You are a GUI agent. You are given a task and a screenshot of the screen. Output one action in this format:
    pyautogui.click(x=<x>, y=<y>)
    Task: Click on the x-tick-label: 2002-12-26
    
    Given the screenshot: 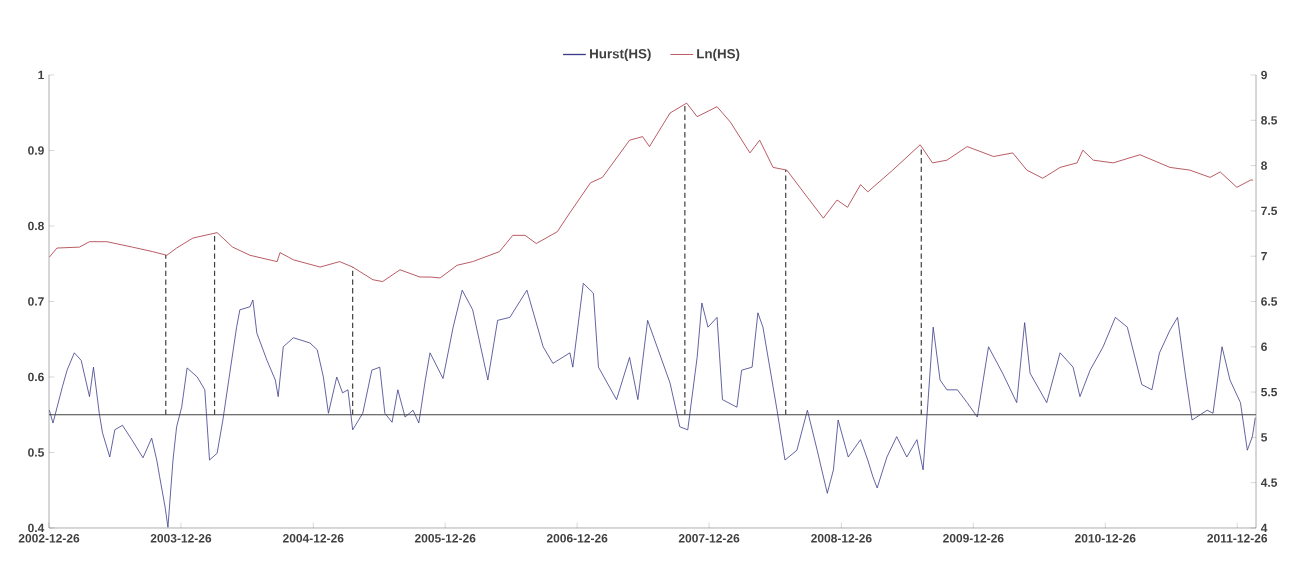 What is the action you would take?
    pyautogui.click(x=49, y=538)
    